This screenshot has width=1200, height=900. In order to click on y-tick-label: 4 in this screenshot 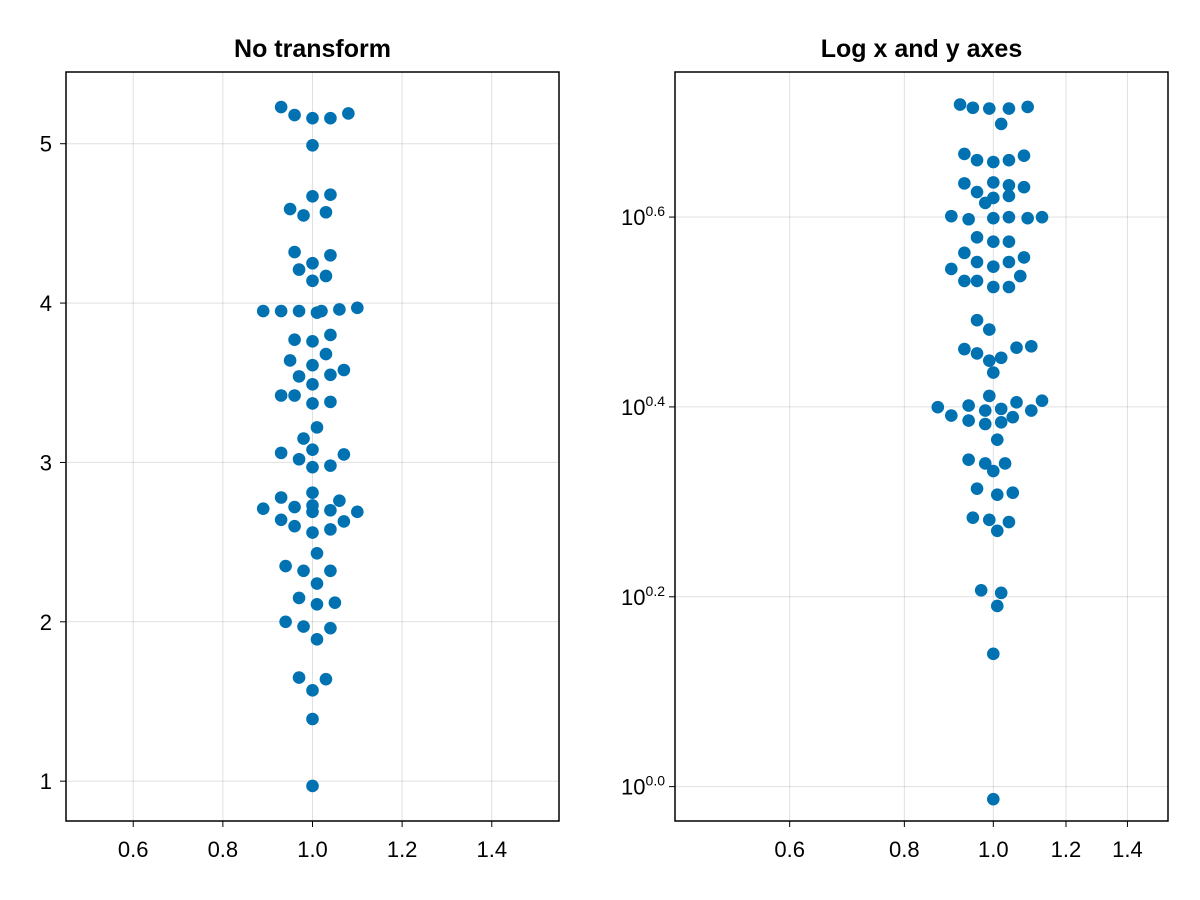, I will do `click(46, 303)`.